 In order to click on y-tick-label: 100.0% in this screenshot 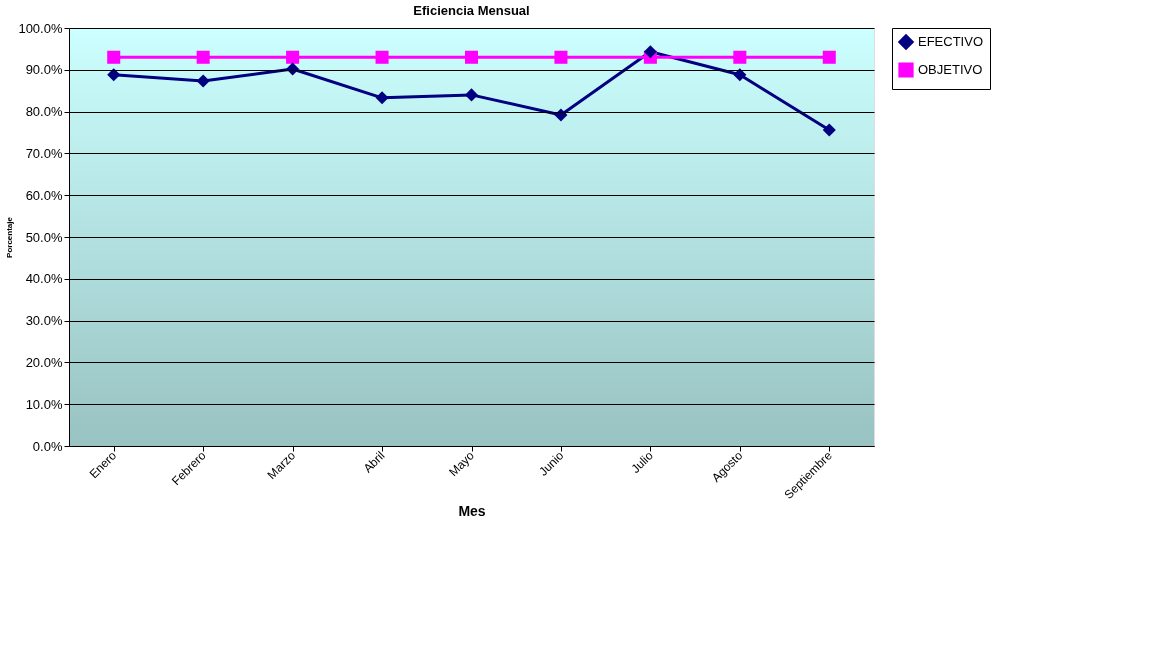, I will do `click(40, 28)`.